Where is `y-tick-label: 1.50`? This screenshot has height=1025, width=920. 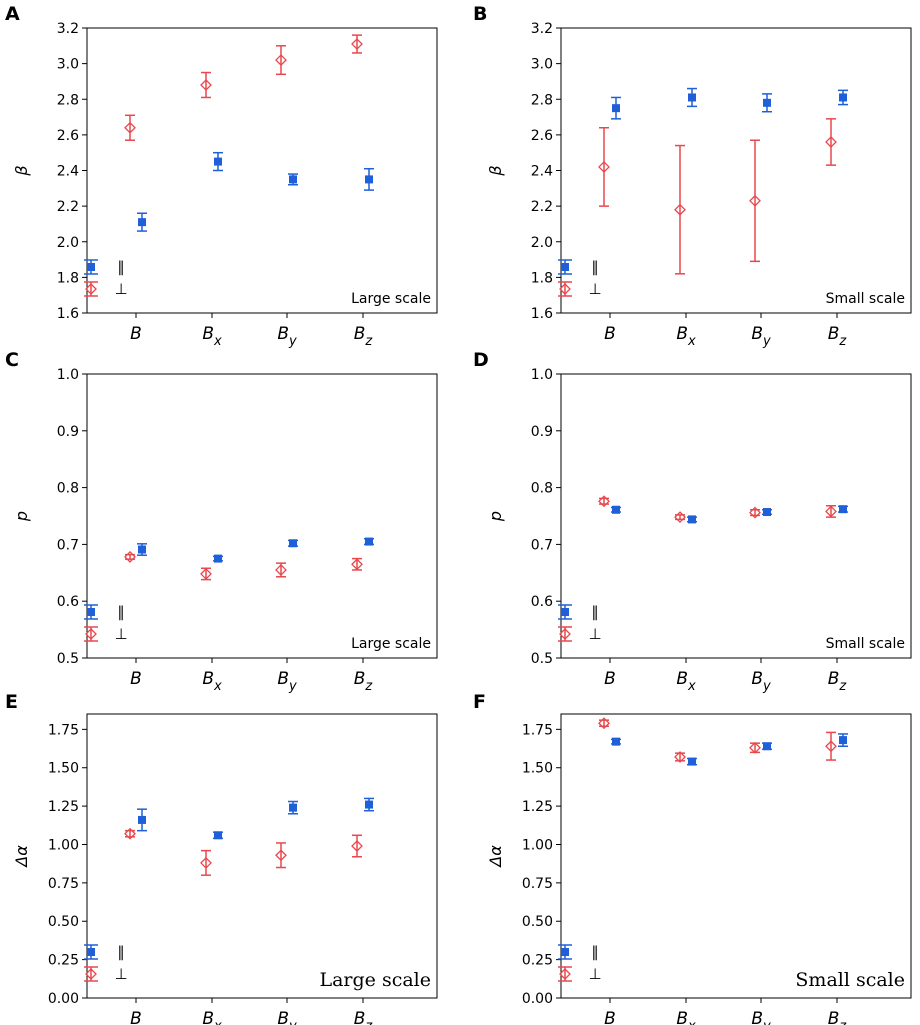
y-tick-label: 1.50 is located at coordinates (537, 769).